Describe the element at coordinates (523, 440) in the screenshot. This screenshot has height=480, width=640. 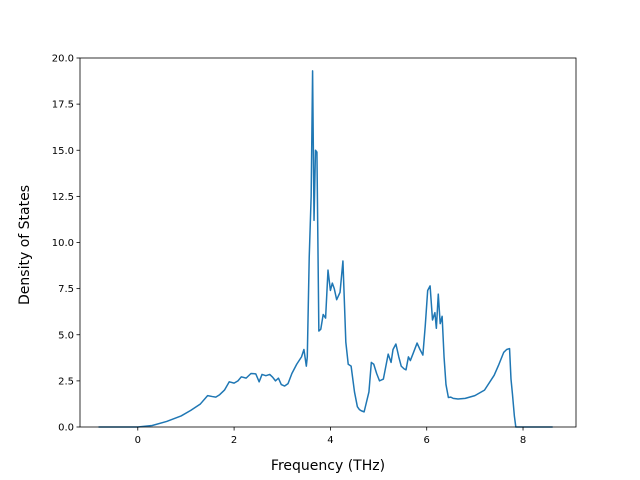
I see `x-tick-label: 8` at that location.